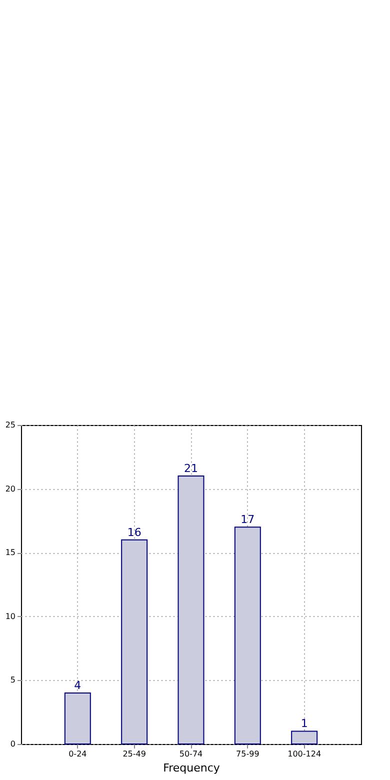  What do you see at coordinates (191, 768) in the screenshot?
I see `x-axis-title: Frequency` at bounding box center [191, 768].